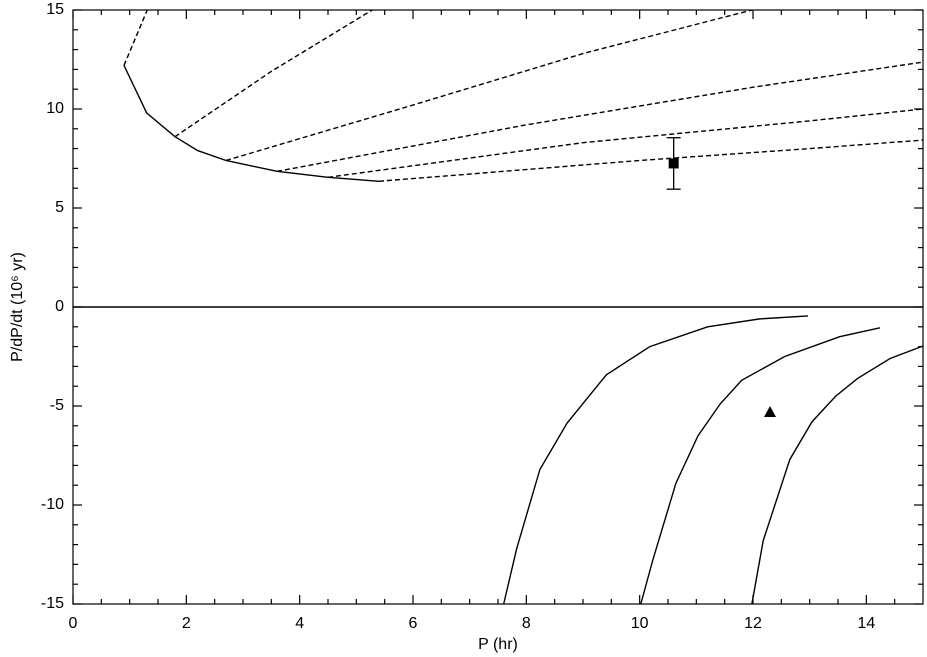 Image resolution: width=927 pixels, height=657 pixels. Describe the element at coordinates (640, 623) in the screenshot. I see `x-tick-label: 10` at that location.